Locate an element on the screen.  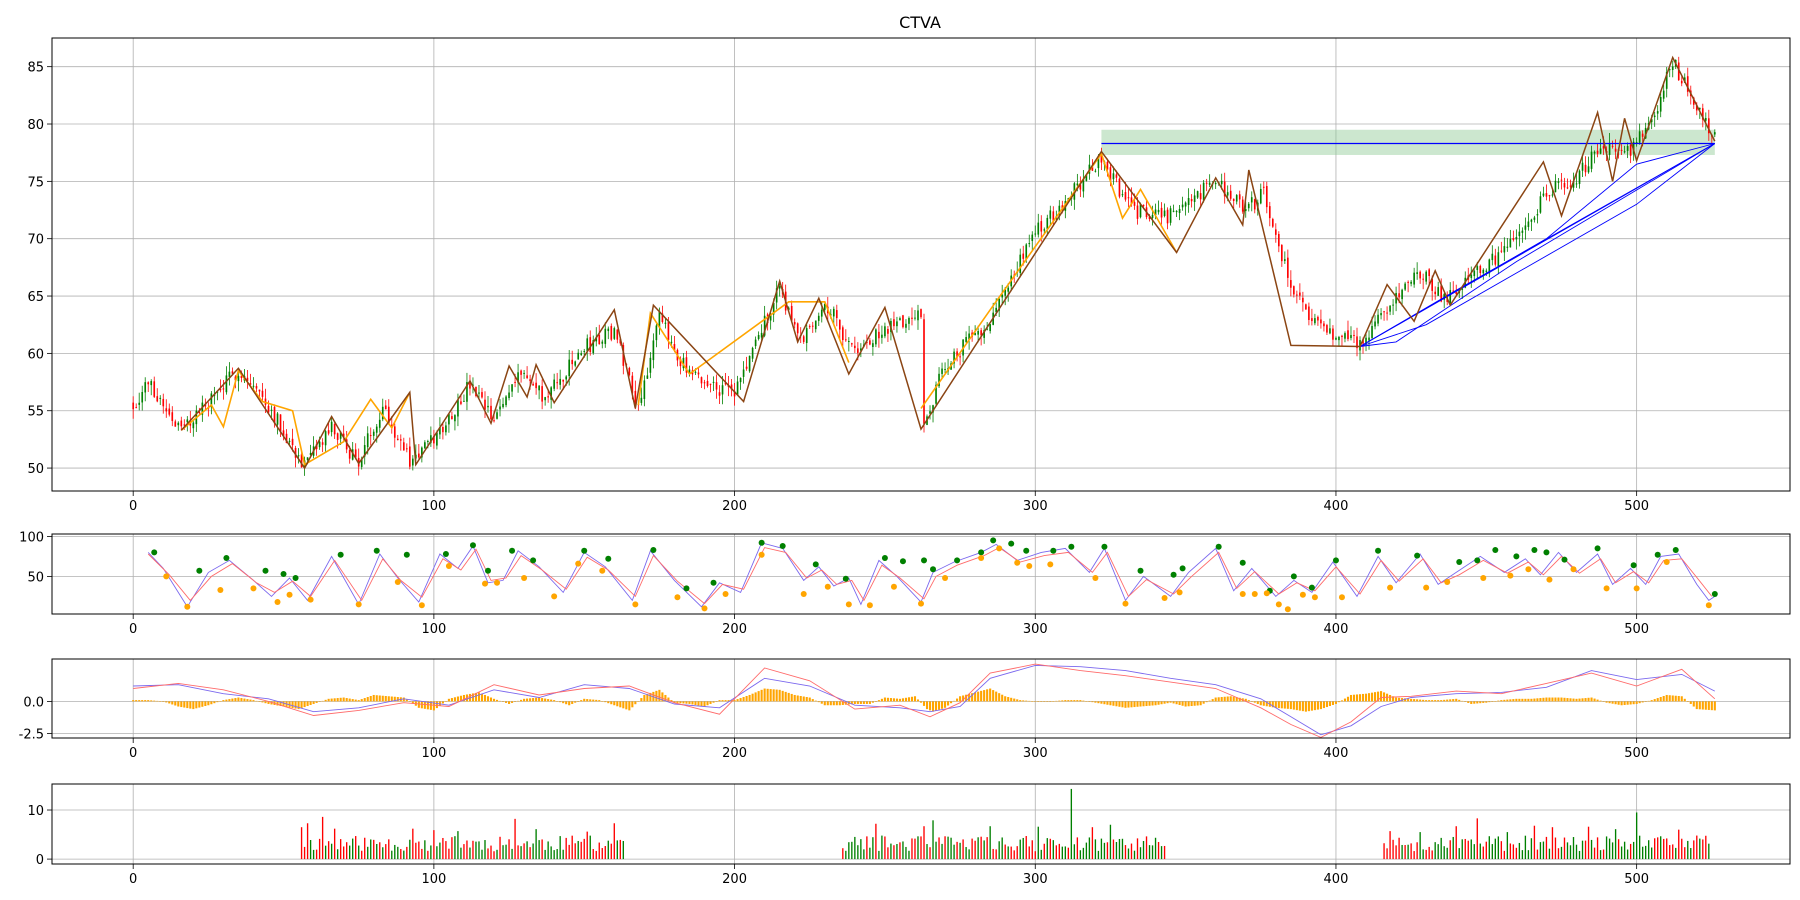
osc-ytick-label: 100 is located at coordinates (31, 537).